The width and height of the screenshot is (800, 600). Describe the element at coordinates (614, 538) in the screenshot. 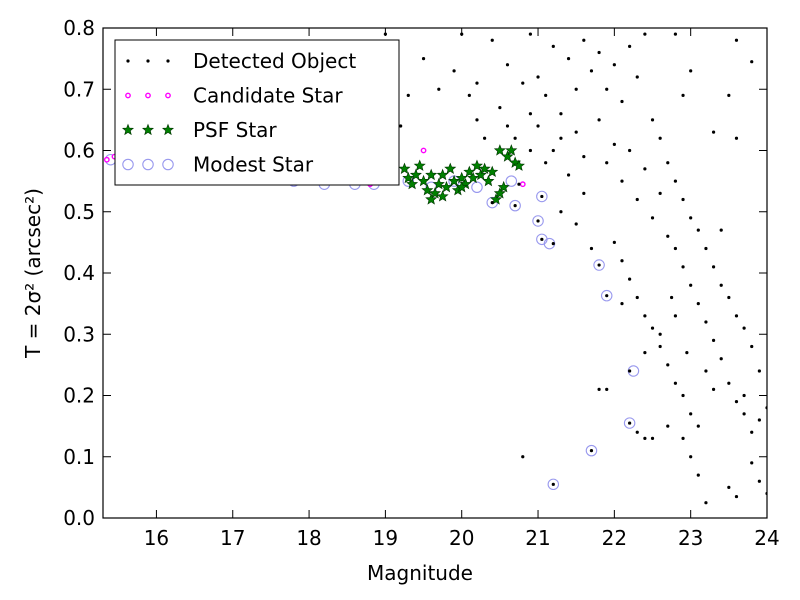

I see `x-tick-label: 22` at that location.